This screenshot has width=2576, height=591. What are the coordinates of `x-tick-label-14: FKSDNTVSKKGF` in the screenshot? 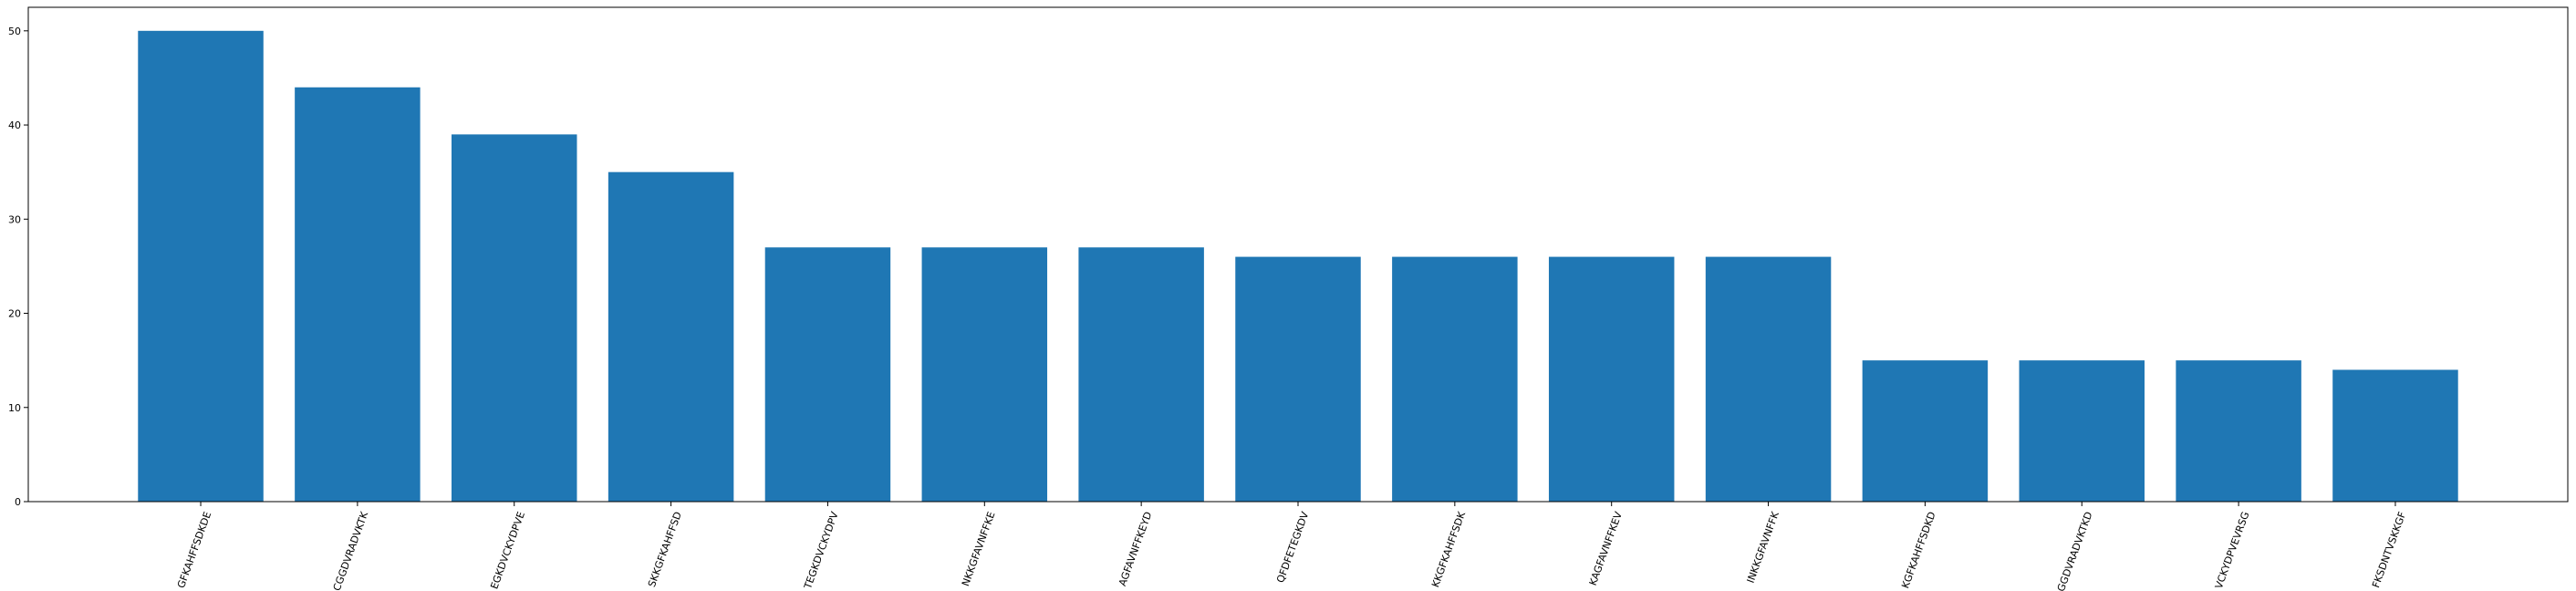 It's located at (2389, 549).